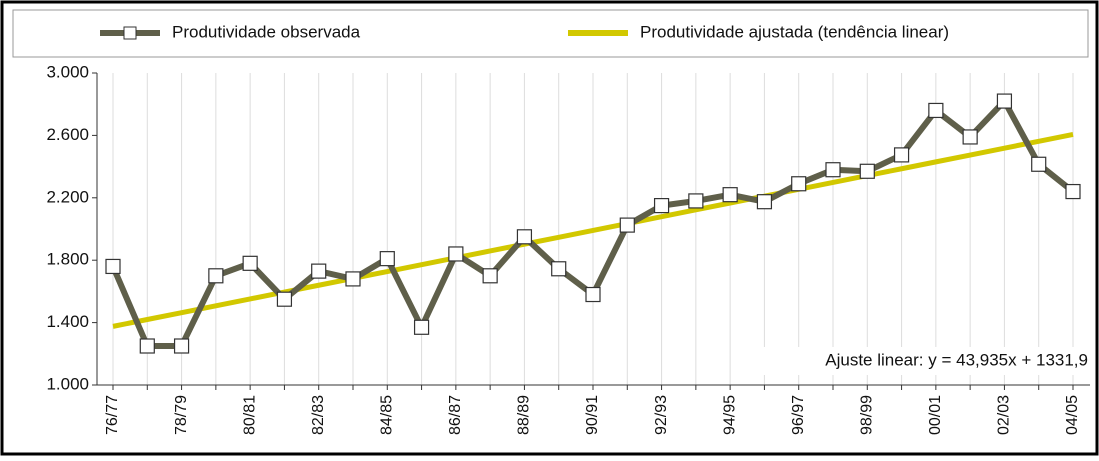  Describe the element at coordinates (935, 415) in the screenshot. I see `x-tick-label: 00/01` at that location.